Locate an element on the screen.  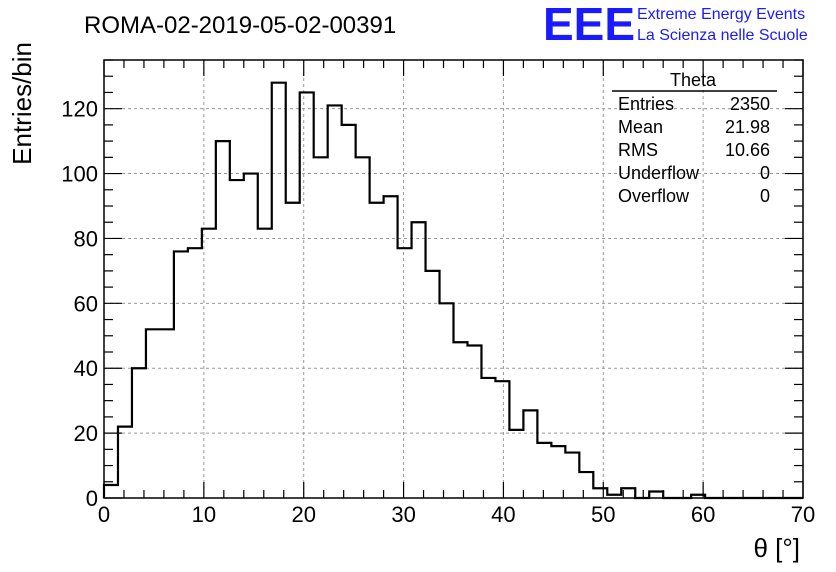
y-tick-label-60: 60 is located at coordinates (86, 303).